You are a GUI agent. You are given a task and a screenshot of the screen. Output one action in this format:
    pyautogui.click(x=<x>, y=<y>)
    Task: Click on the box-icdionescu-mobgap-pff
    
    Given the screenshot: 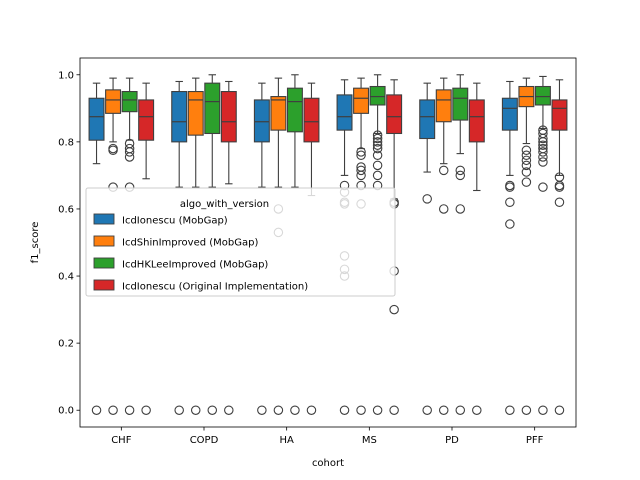 What is the action you would take?
    pyautogui.click(x=509, y=247)
    